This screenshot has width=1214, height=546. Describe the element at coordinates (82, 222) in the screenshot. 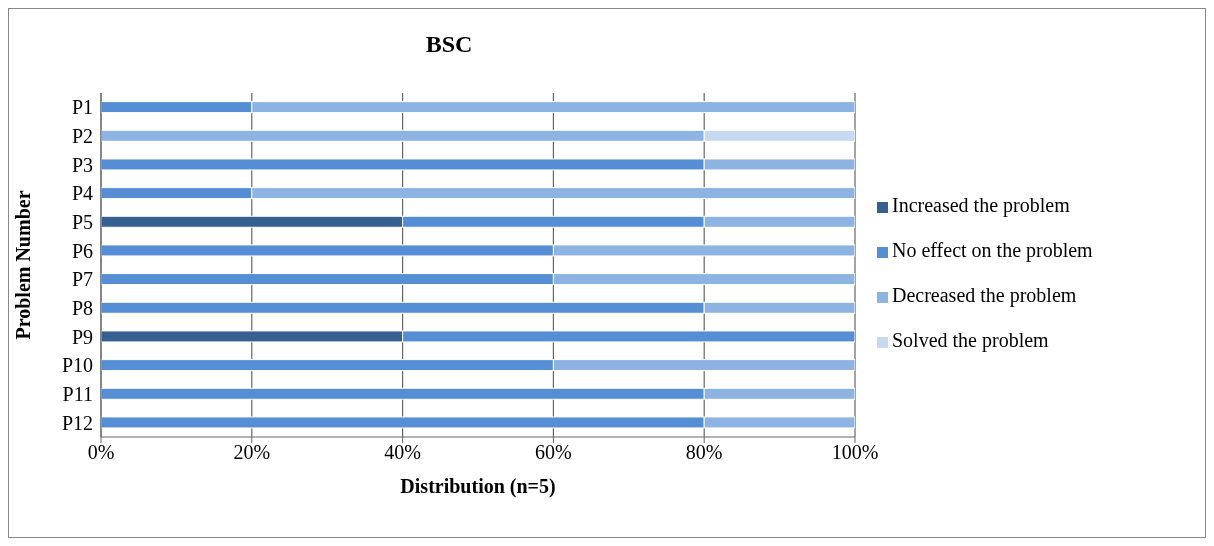

I see `y-tick-label: P5` at that location.